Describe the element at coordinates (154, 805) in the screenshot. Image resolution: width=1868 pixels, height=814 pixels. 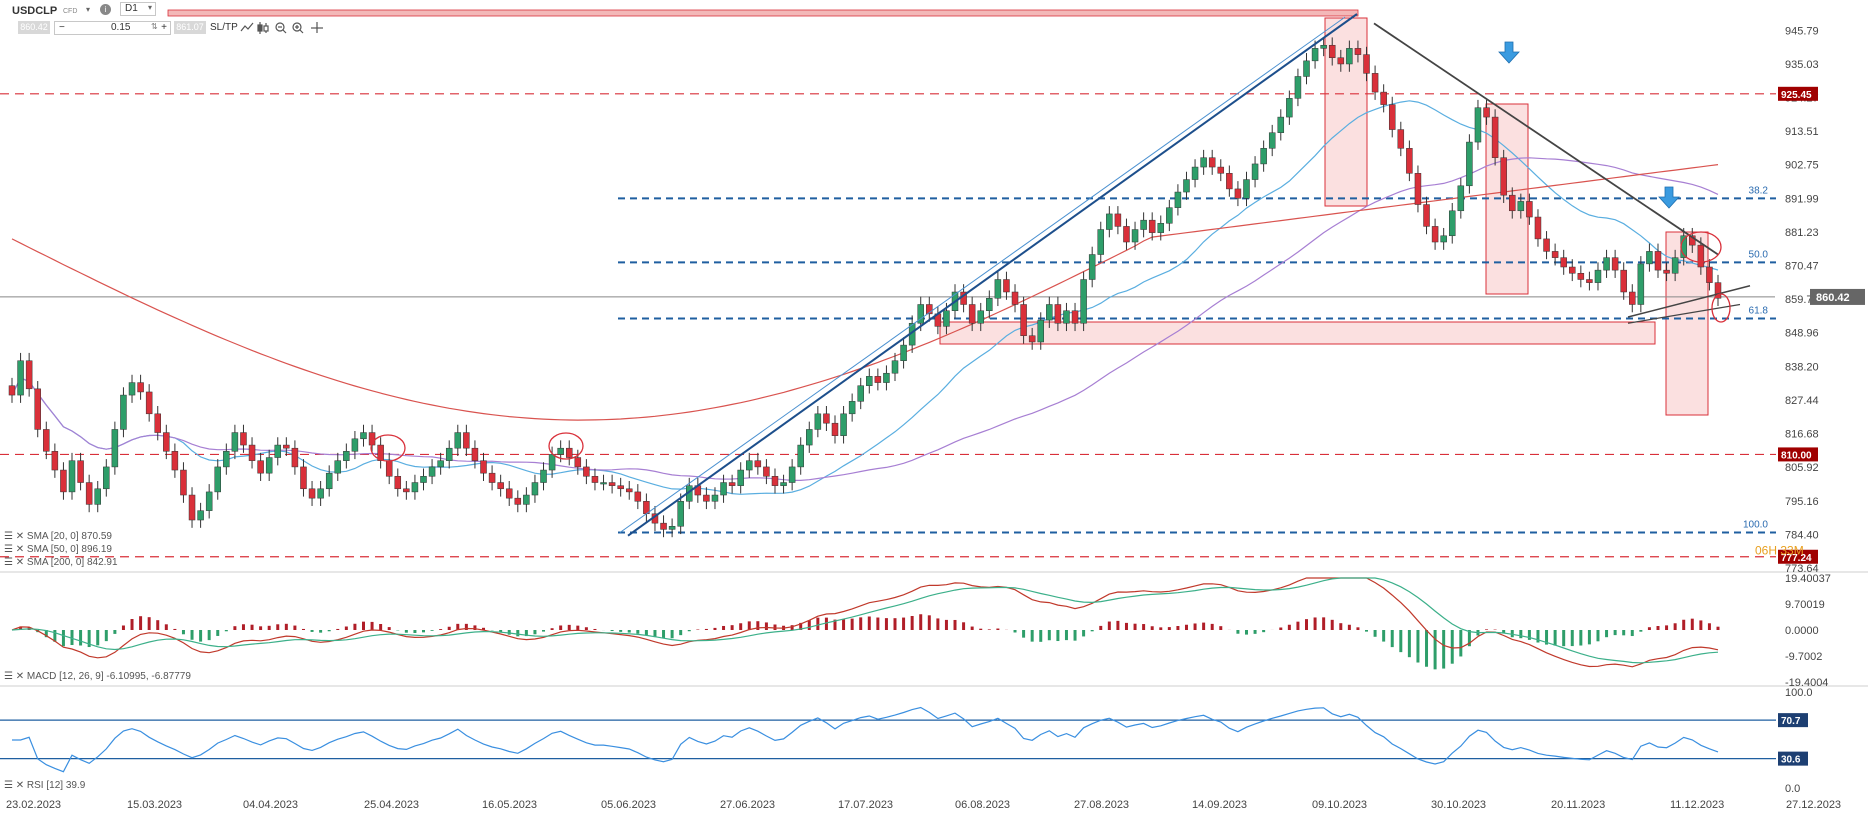
I see `x-tick-label: 15.03.2023` at that location.